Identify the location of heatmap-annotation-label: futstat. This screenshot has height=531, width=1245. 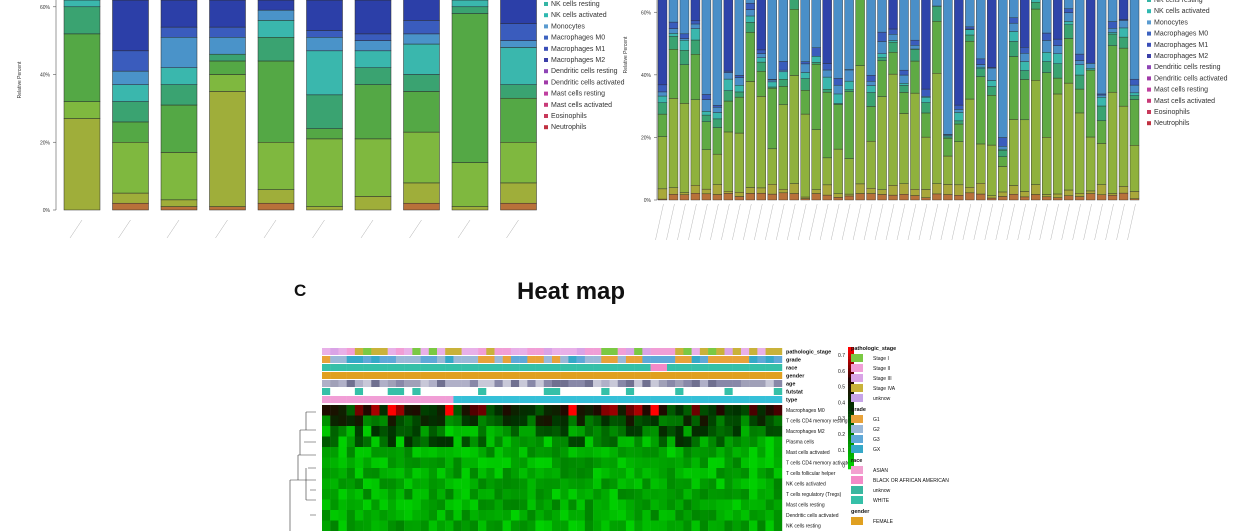
(794, 393).